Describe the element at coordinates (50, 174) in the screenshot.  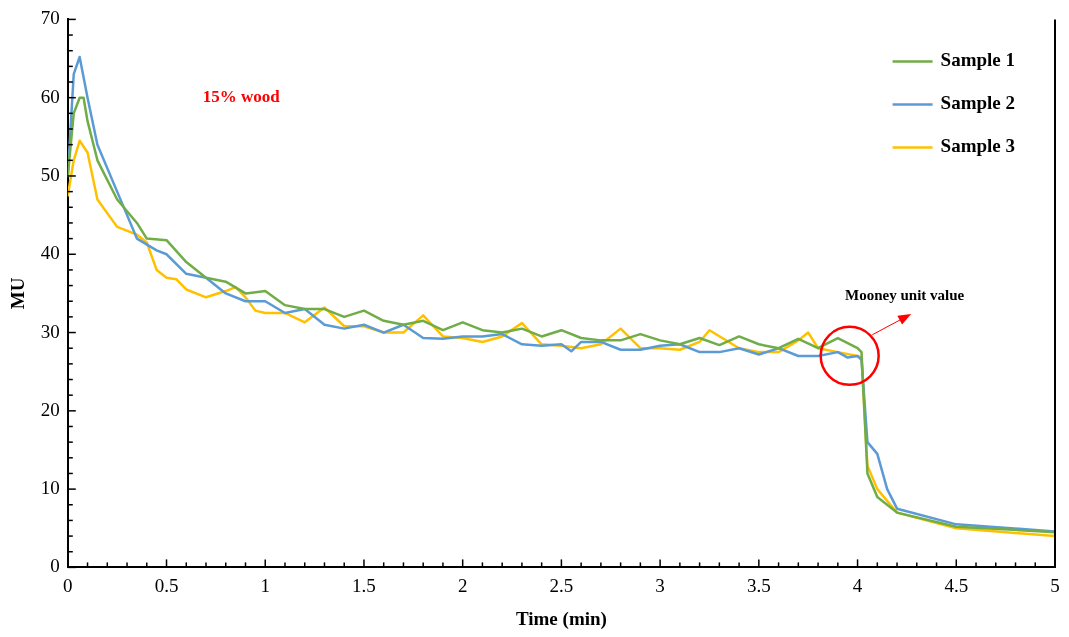
I see `y-tick-label: 50` at that location.